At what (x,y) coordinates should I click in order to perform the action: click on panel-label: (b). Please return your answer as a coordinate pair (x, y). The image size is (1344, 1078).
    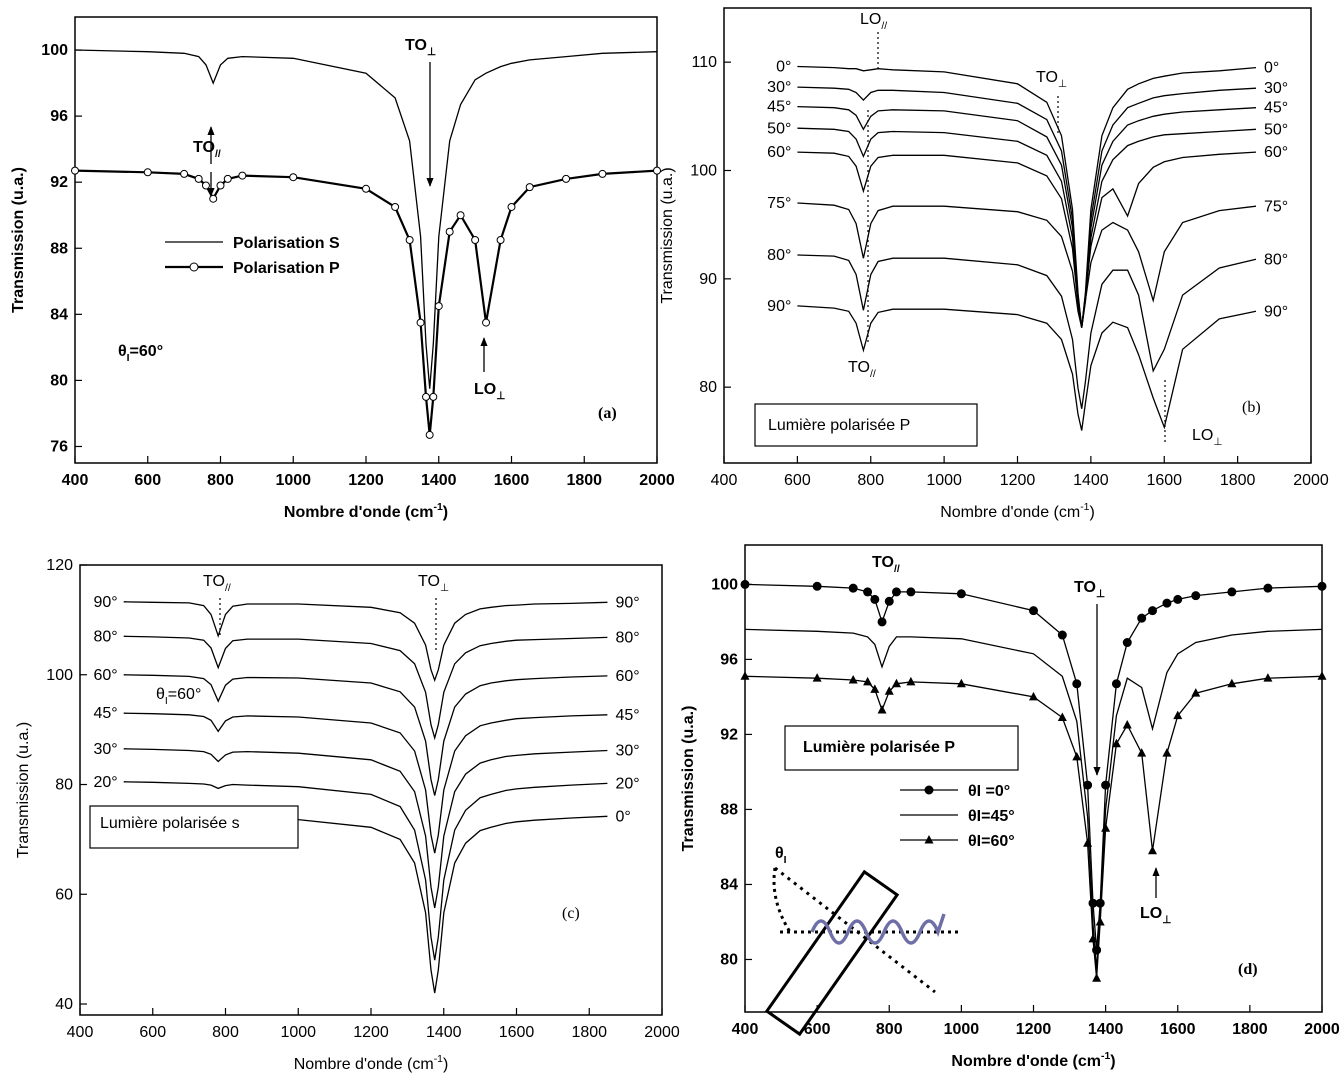
    Looking at the image, I should click on (1251, 407).